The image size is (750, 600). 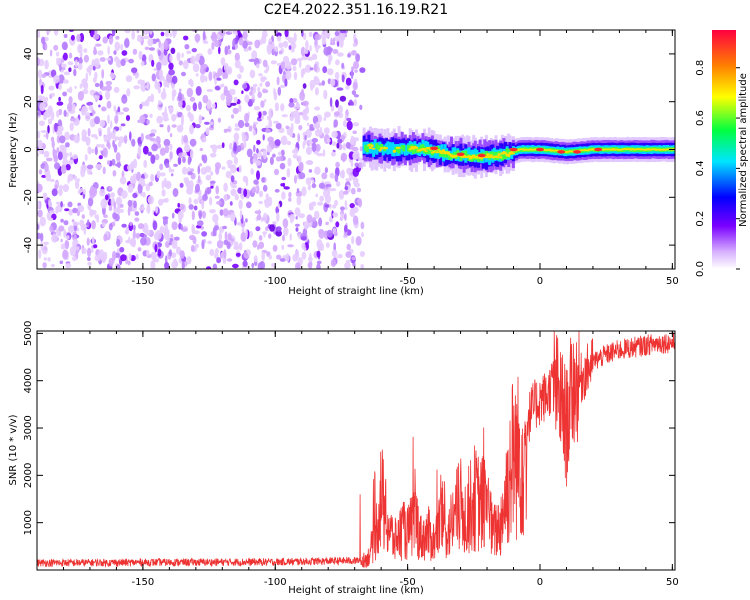 What do you see at coordinates (28, 522) in the screenshot?
I see `y-tick-label: 1000` at bounding box center [28, 522].